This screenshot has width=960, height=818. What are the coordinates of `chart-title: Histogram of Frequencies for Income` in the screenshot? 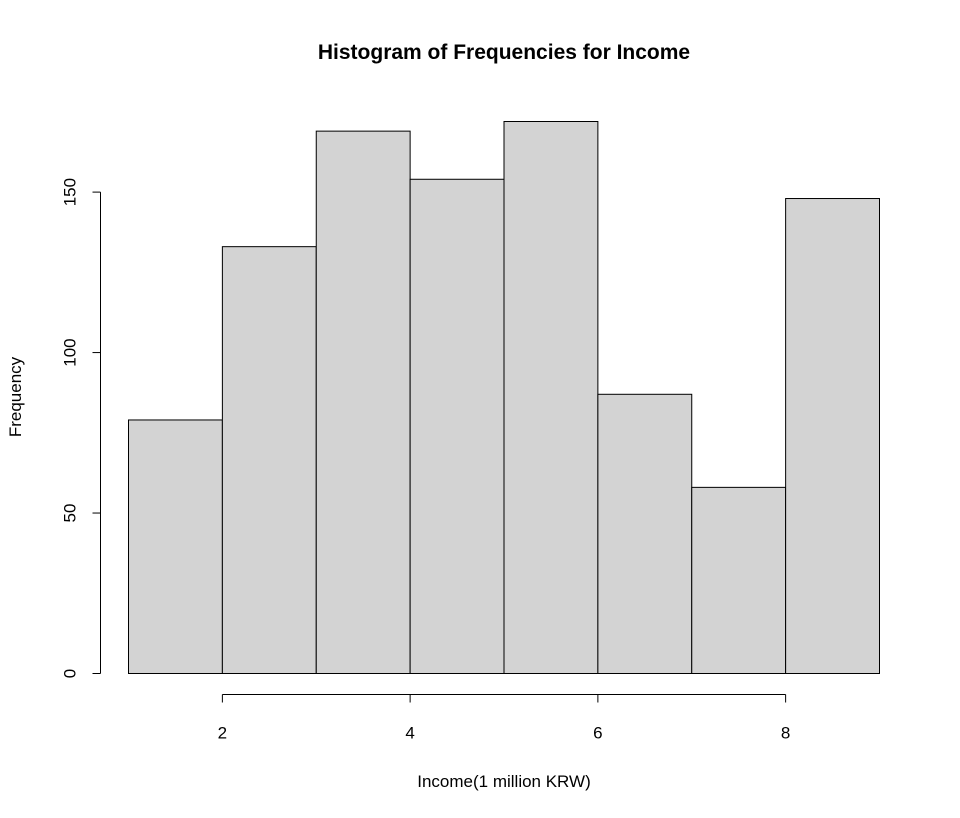 It's located at (504, 52).